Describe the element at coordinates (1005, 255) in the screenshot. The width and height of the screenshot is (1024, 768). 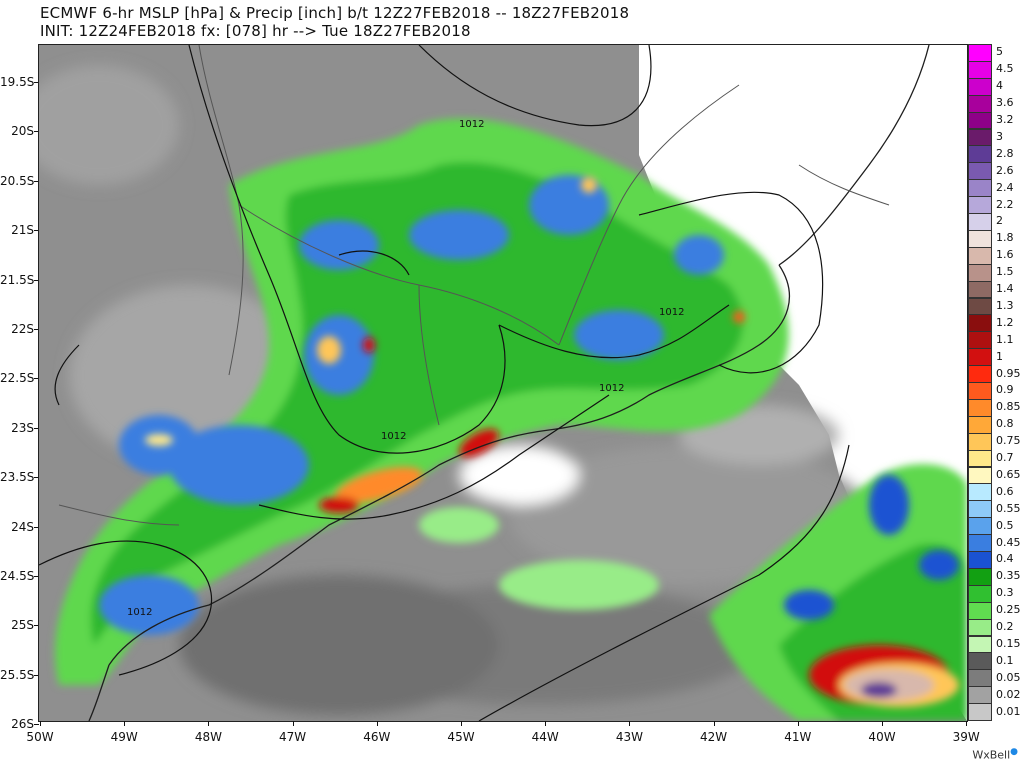
I see `legend-label: 1.6` at that location.